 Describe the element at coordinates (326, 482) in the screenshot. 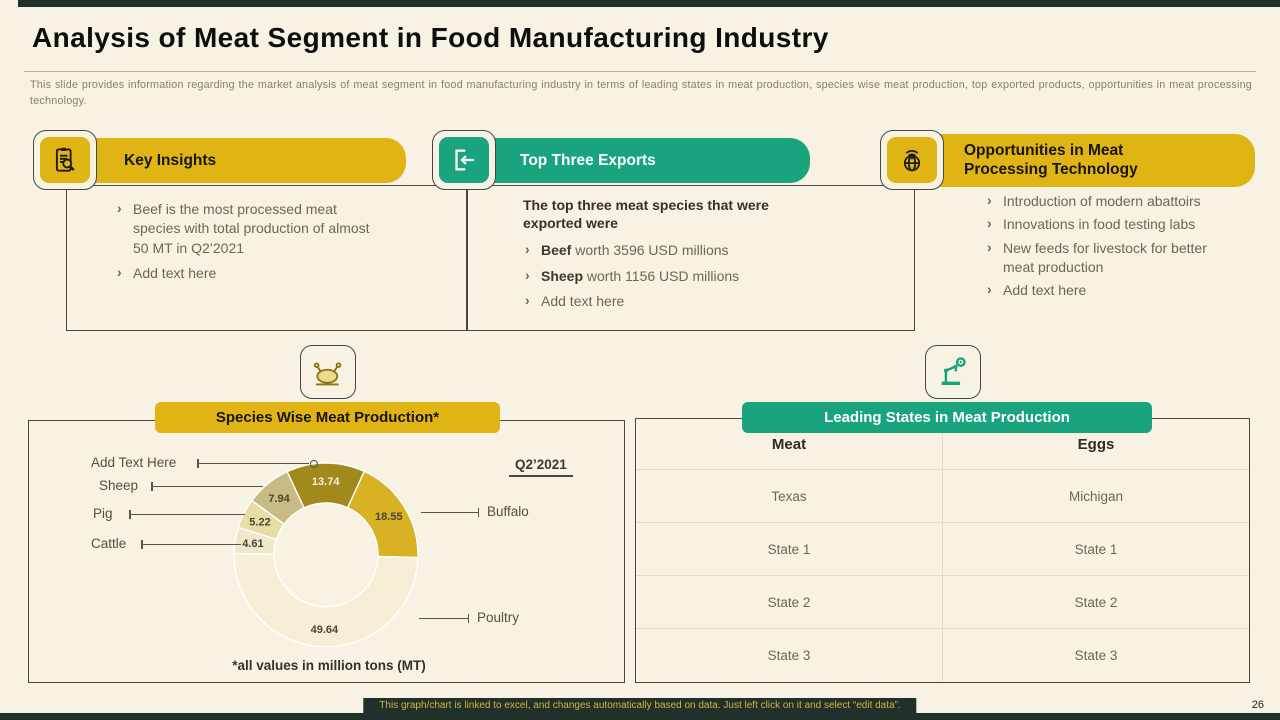

I see `donut-value-label: 13.74` at that location.